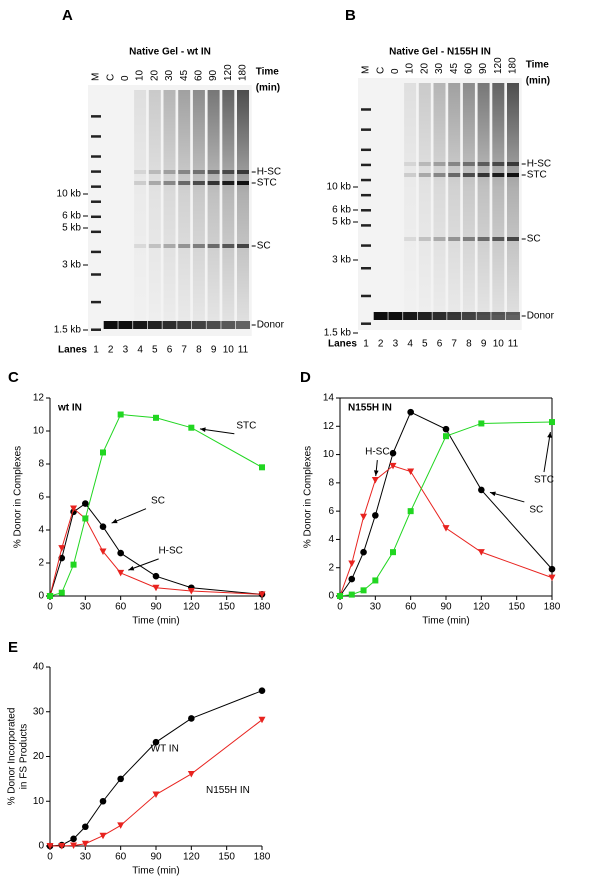 This screenshot has width=601, height=883. Describe the element at coordinates (243, 350) in the screenshot. I see `lane-number: 11` at that location.